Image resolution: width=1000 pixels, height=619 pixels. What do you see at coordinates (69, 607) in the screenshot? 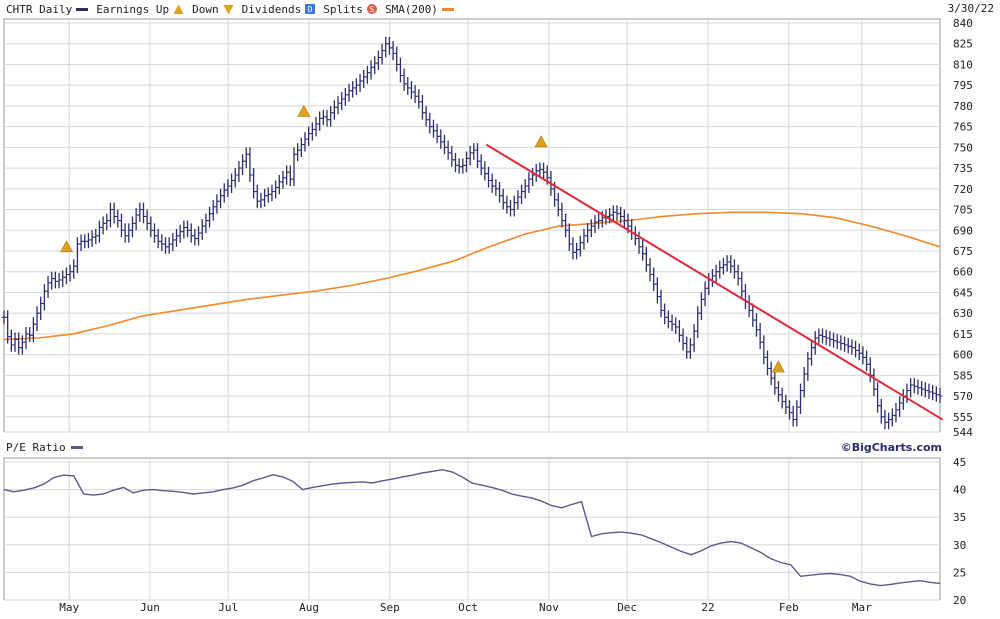
I see `x-tick-label: May` at bounding box center [69, 607].